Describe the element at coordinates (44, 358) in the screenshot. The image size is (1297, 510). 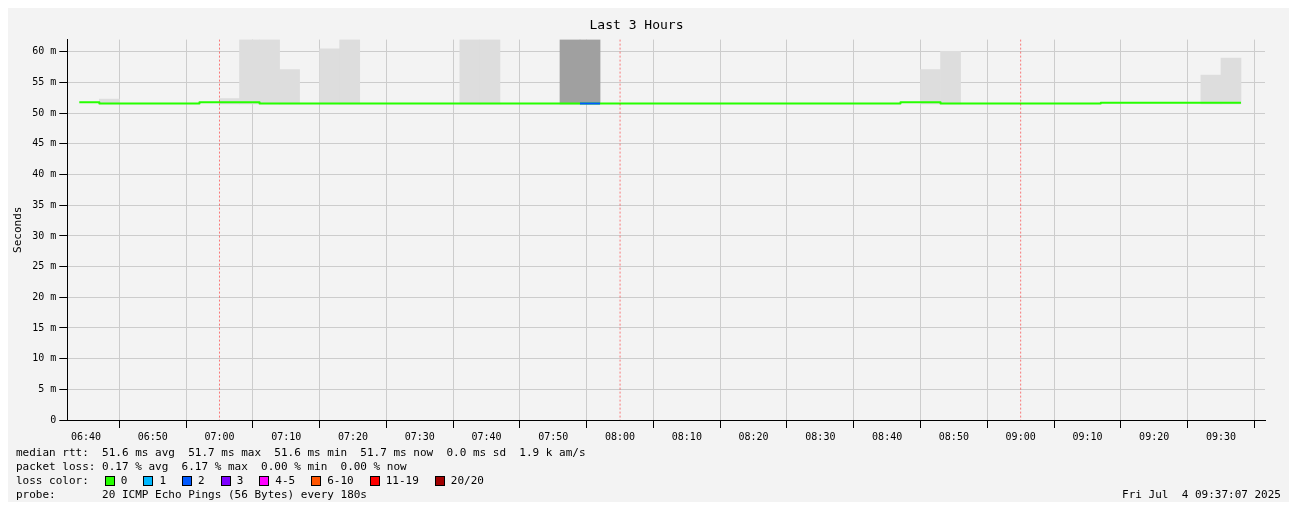
I see `y-tick-label: 10 m` at that location.